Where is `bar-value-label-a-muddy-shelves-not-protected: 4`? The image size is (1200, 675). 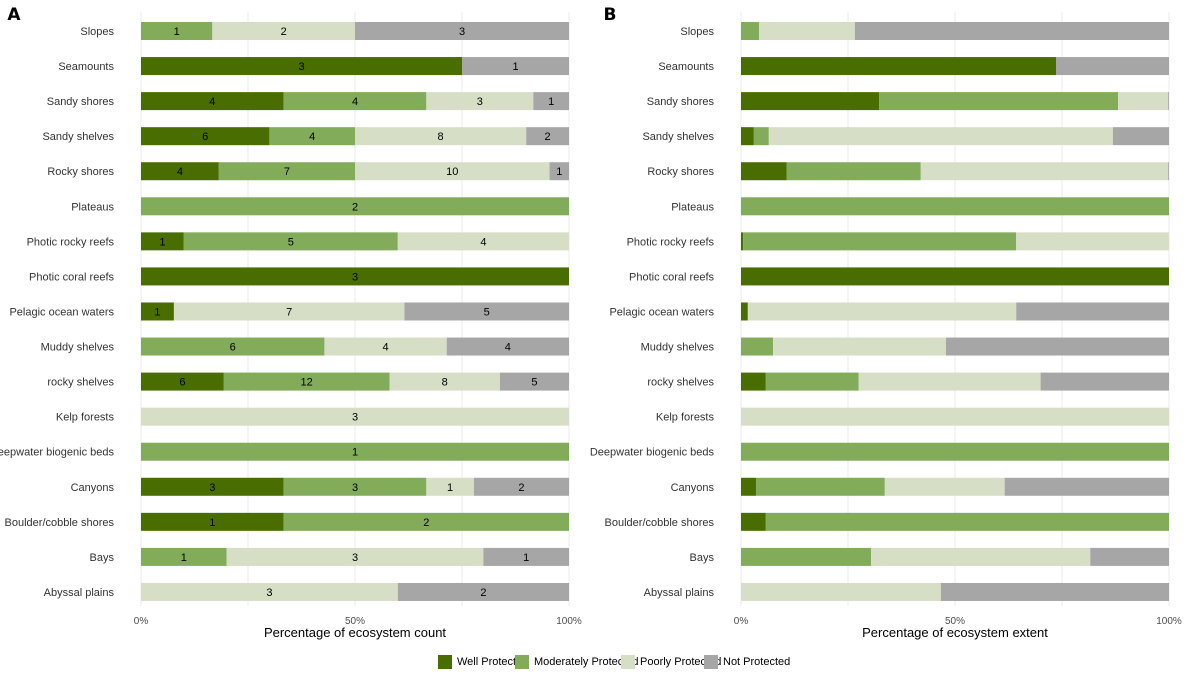 bar-value-label-a-muddy-shelves-not-protected: 4 is located at coordinates (508, 348).